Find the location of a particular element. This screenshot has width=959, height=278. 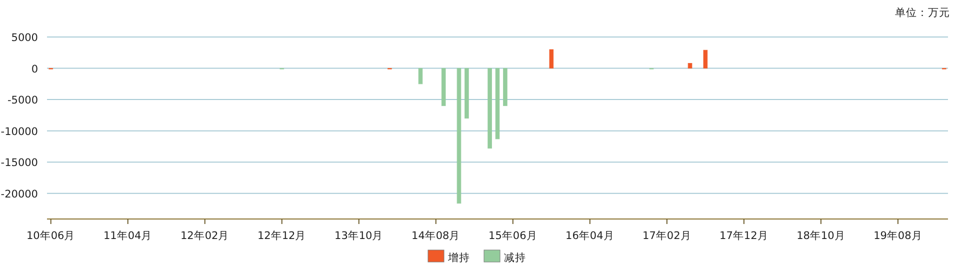

x-tick-label: 12年02月 is located at coordinates (205, 236).